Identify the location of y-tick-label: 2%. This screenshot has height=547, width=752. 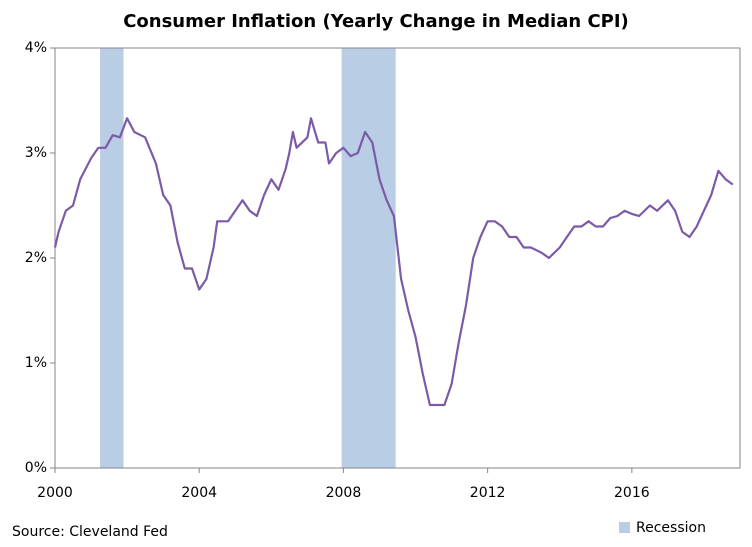
(36, 258).